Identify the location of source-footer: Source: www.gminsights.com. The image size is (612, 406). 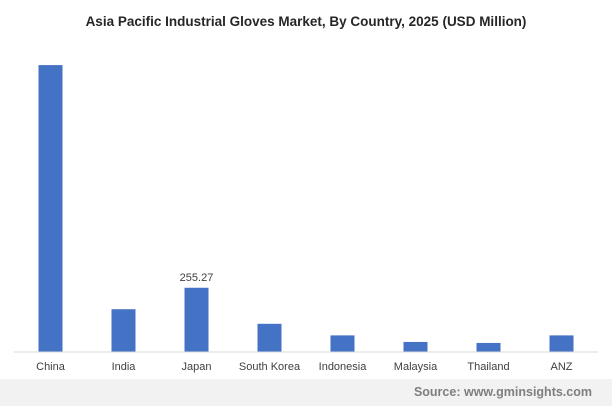
(306, 392).